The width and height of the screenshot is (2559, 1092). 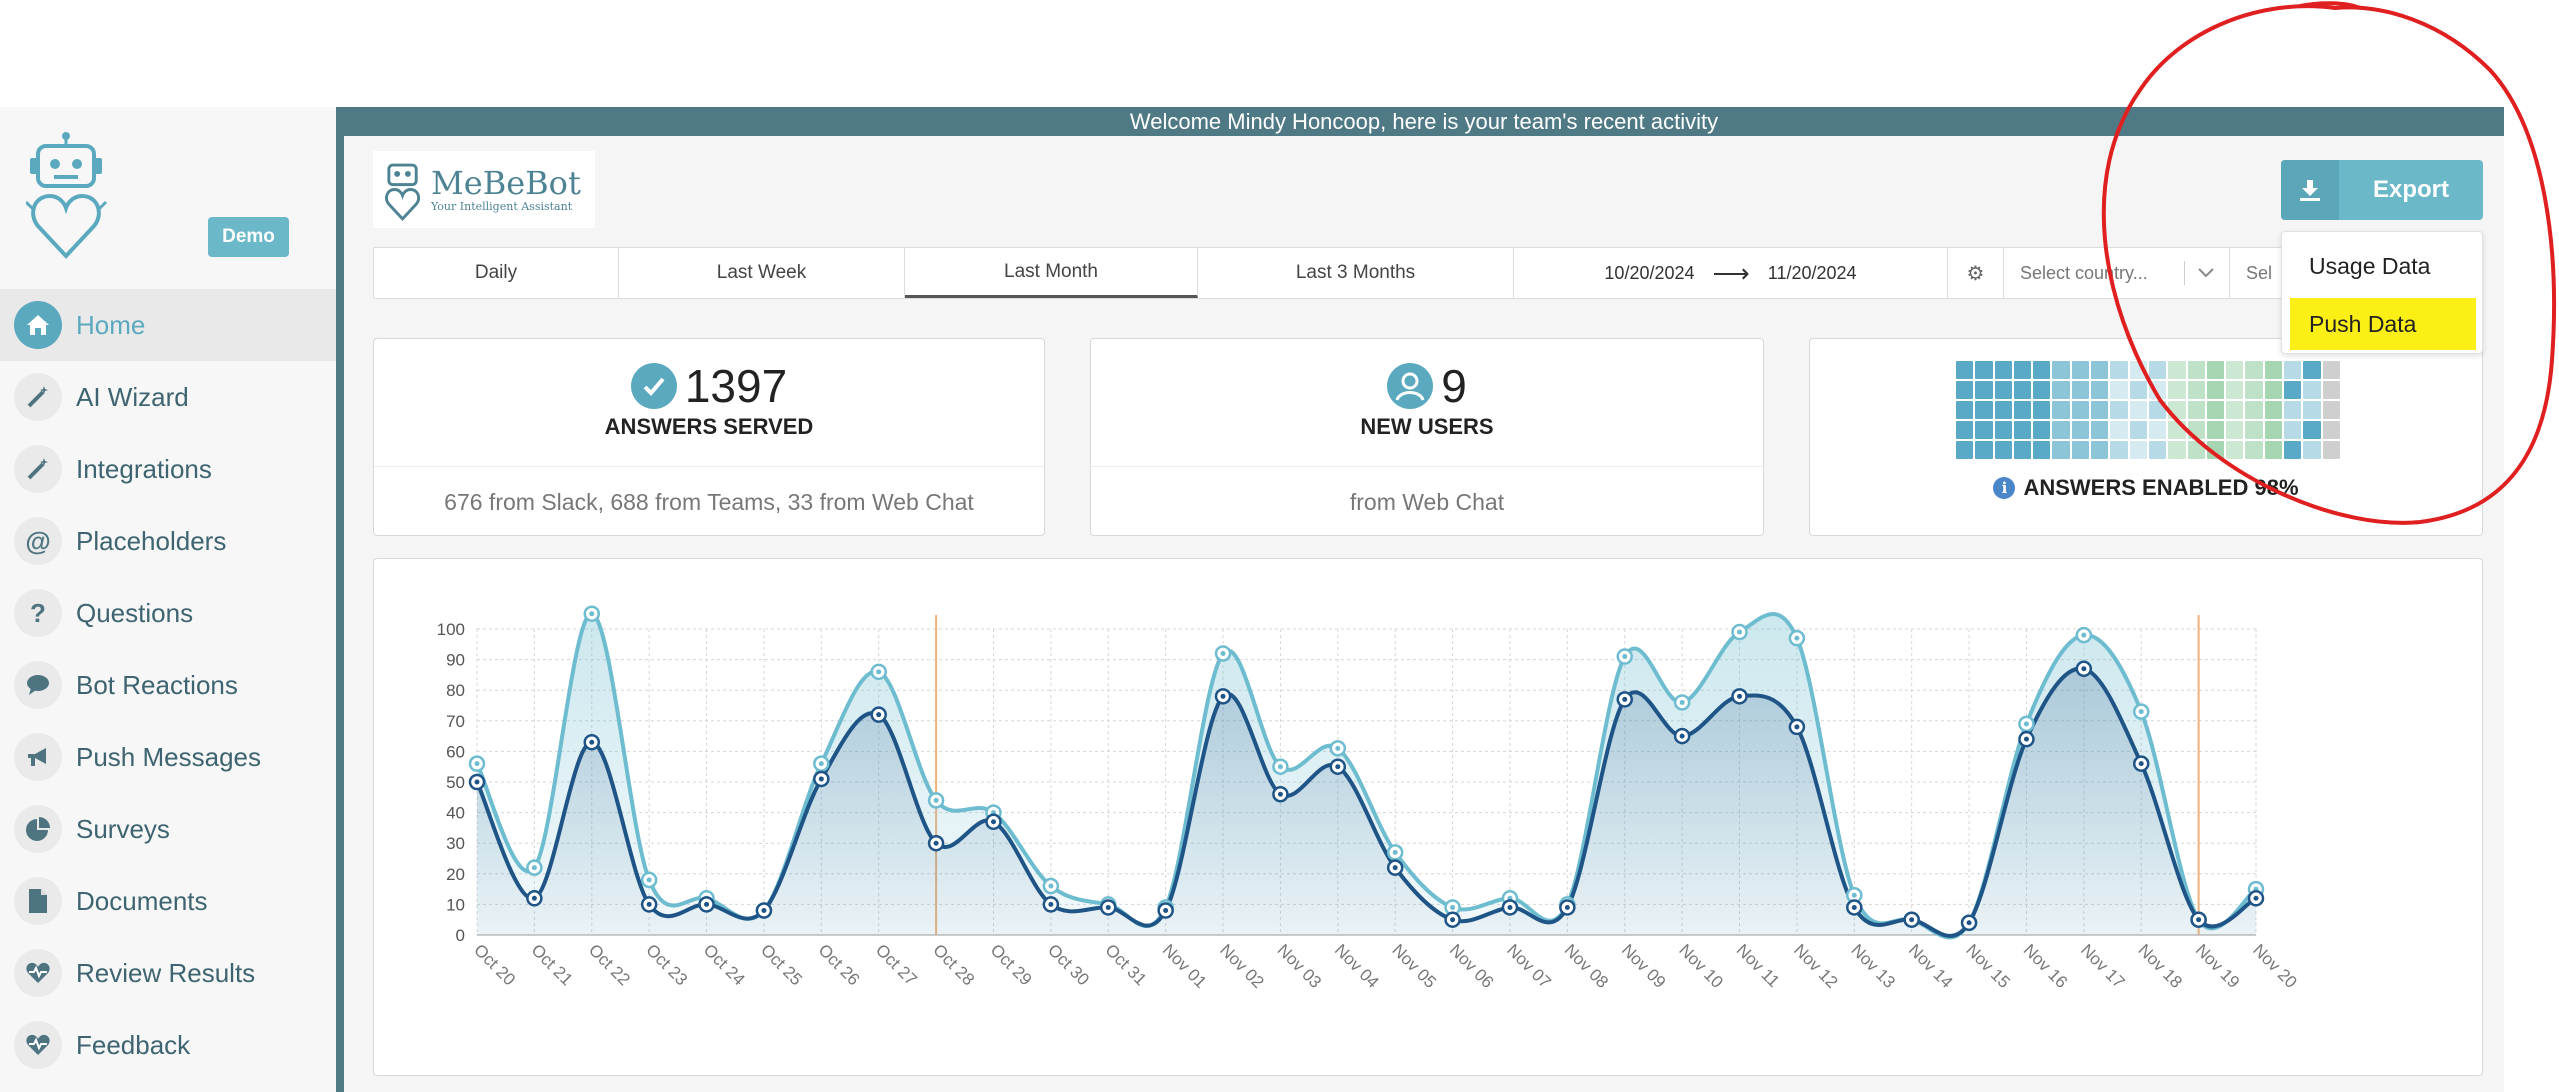 What do you see at coordinates (168, 613) in the screenshot?
I see `sidebar-item-questions: ? Questions` at bounding box center [168, 613].